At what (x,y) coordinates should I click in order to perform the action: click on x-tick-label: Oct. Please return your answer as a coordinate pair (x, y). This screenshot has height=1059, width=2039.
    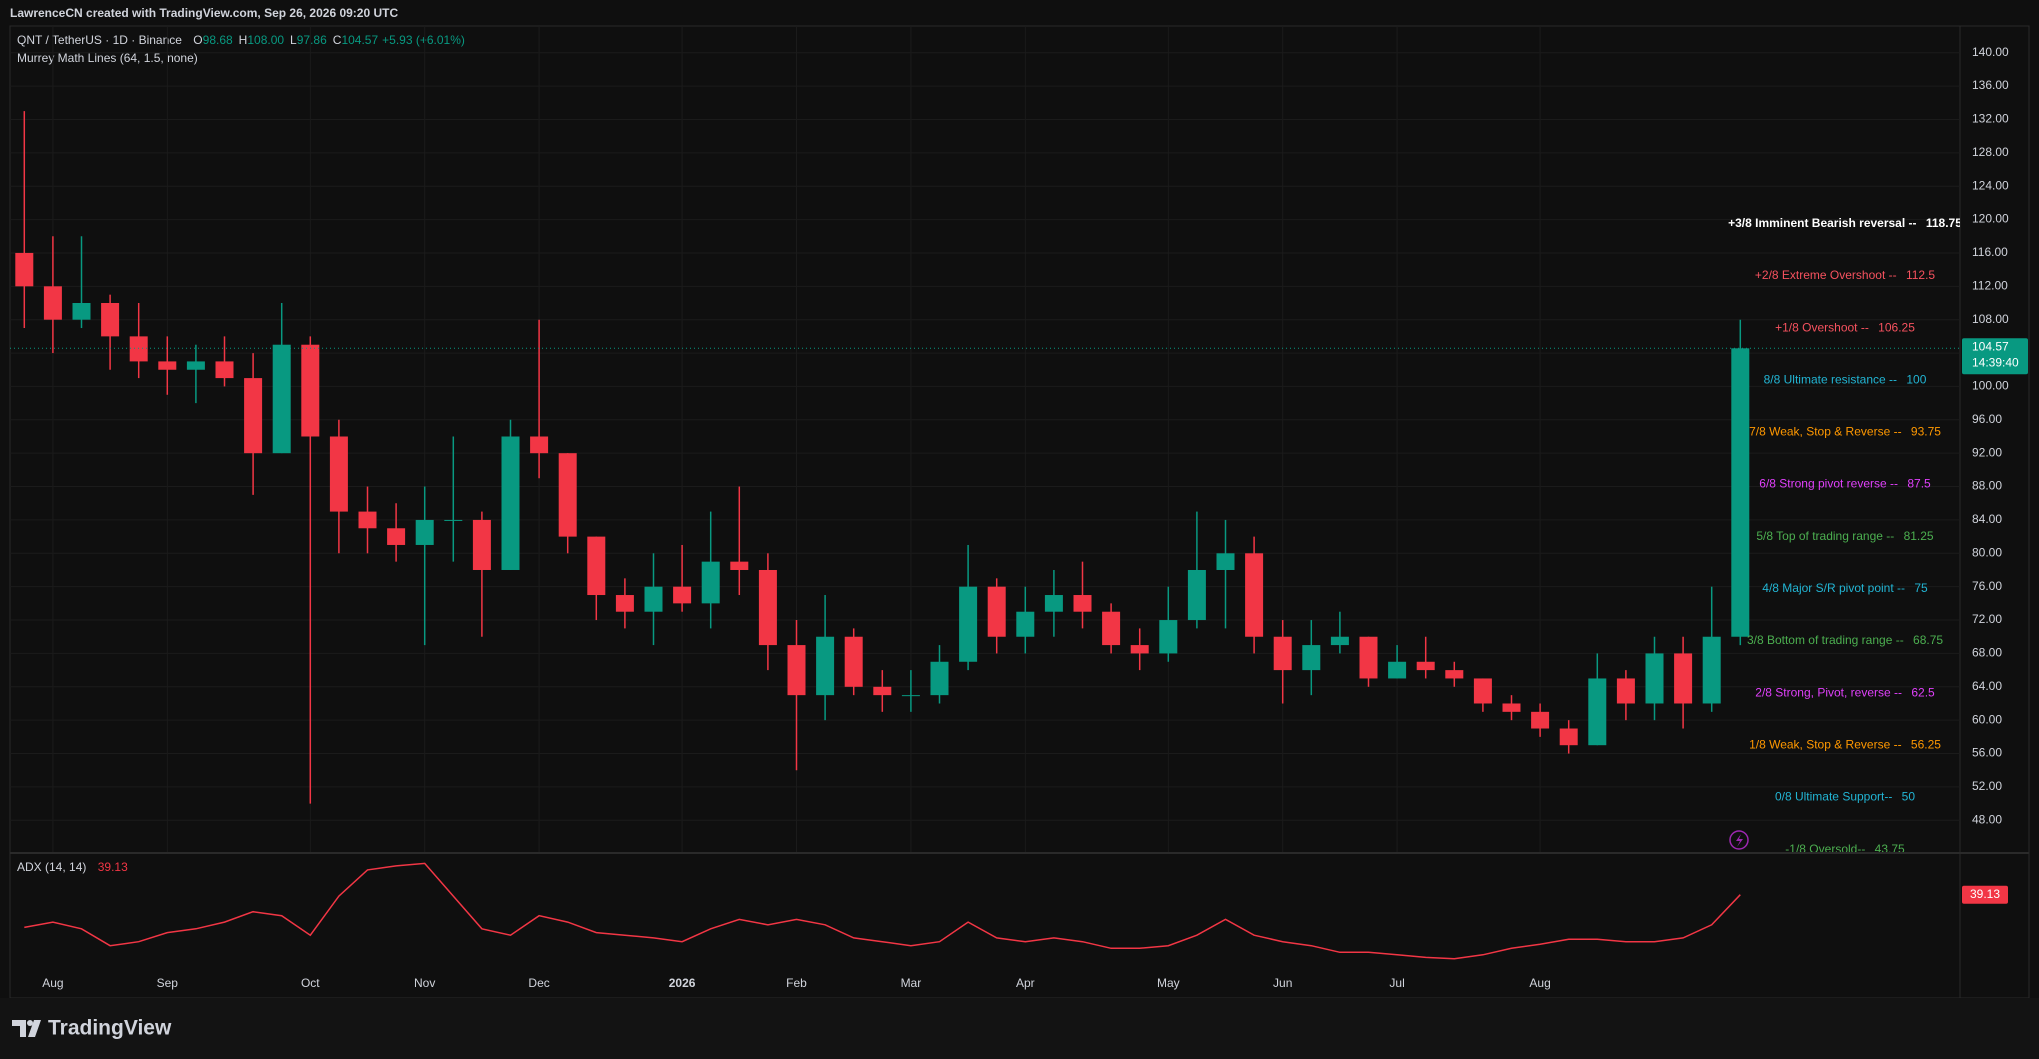
    Looking at the image, I should click on (310, 983).